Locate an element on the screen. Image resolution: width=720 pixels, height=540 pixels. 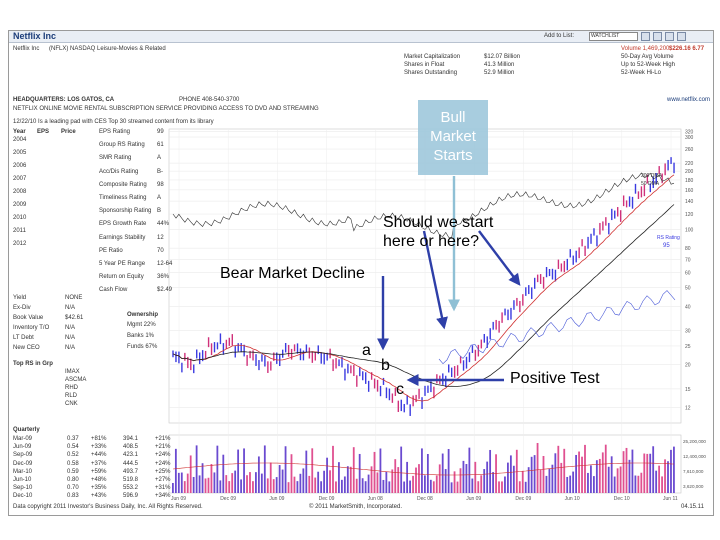
quarter-sales: 423.1 is located at coordinates (131, 455).